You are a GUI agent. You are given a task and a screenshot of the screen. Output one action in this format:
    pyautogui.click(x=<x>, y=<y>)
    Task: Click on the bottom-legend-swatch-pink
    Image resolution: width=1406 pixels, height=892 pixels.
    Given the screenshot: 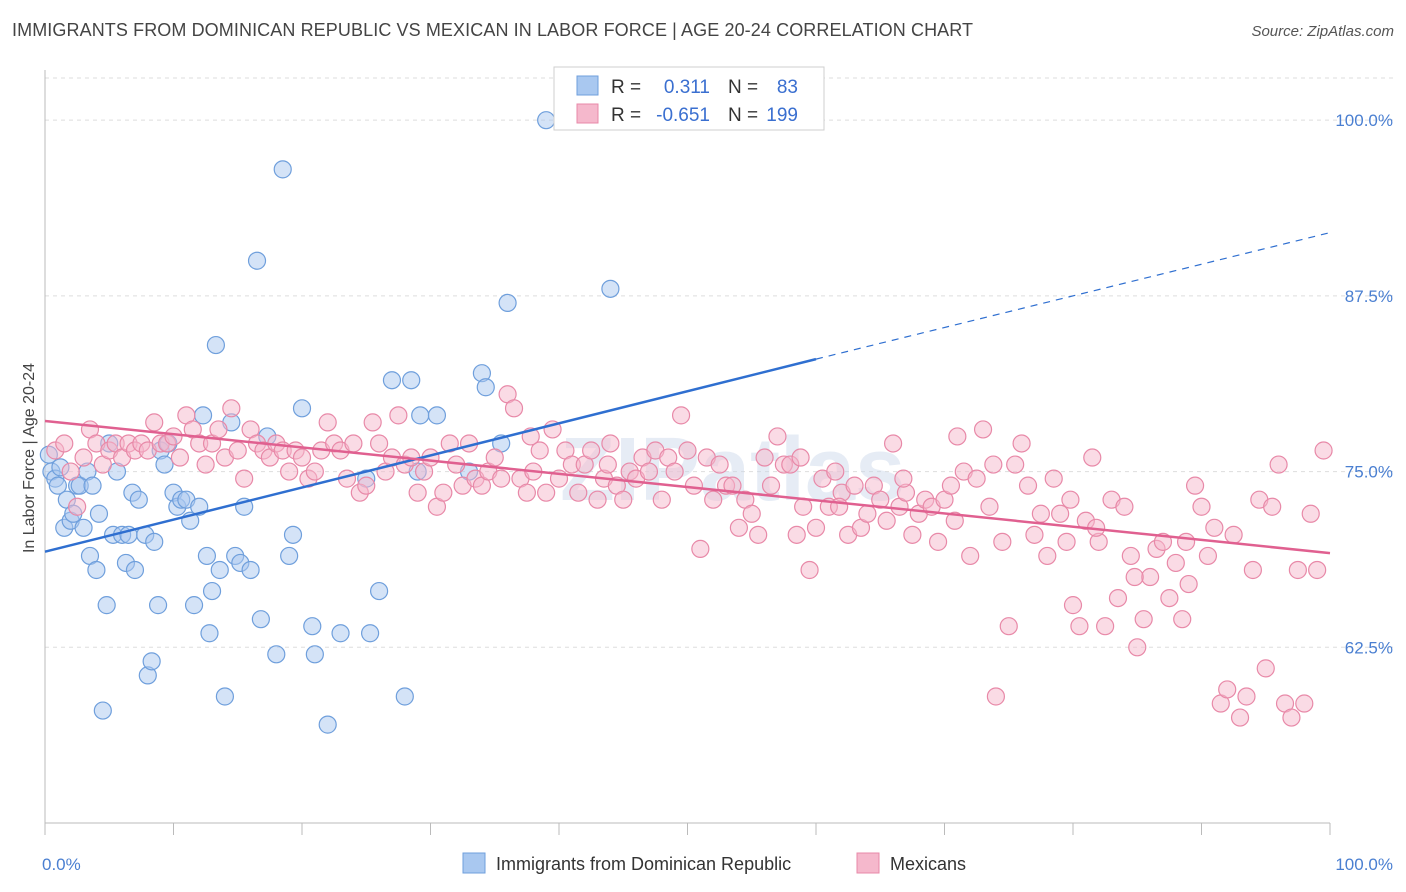 What is the action you would take?
    pyautogui.click(x=868, y=863)
    